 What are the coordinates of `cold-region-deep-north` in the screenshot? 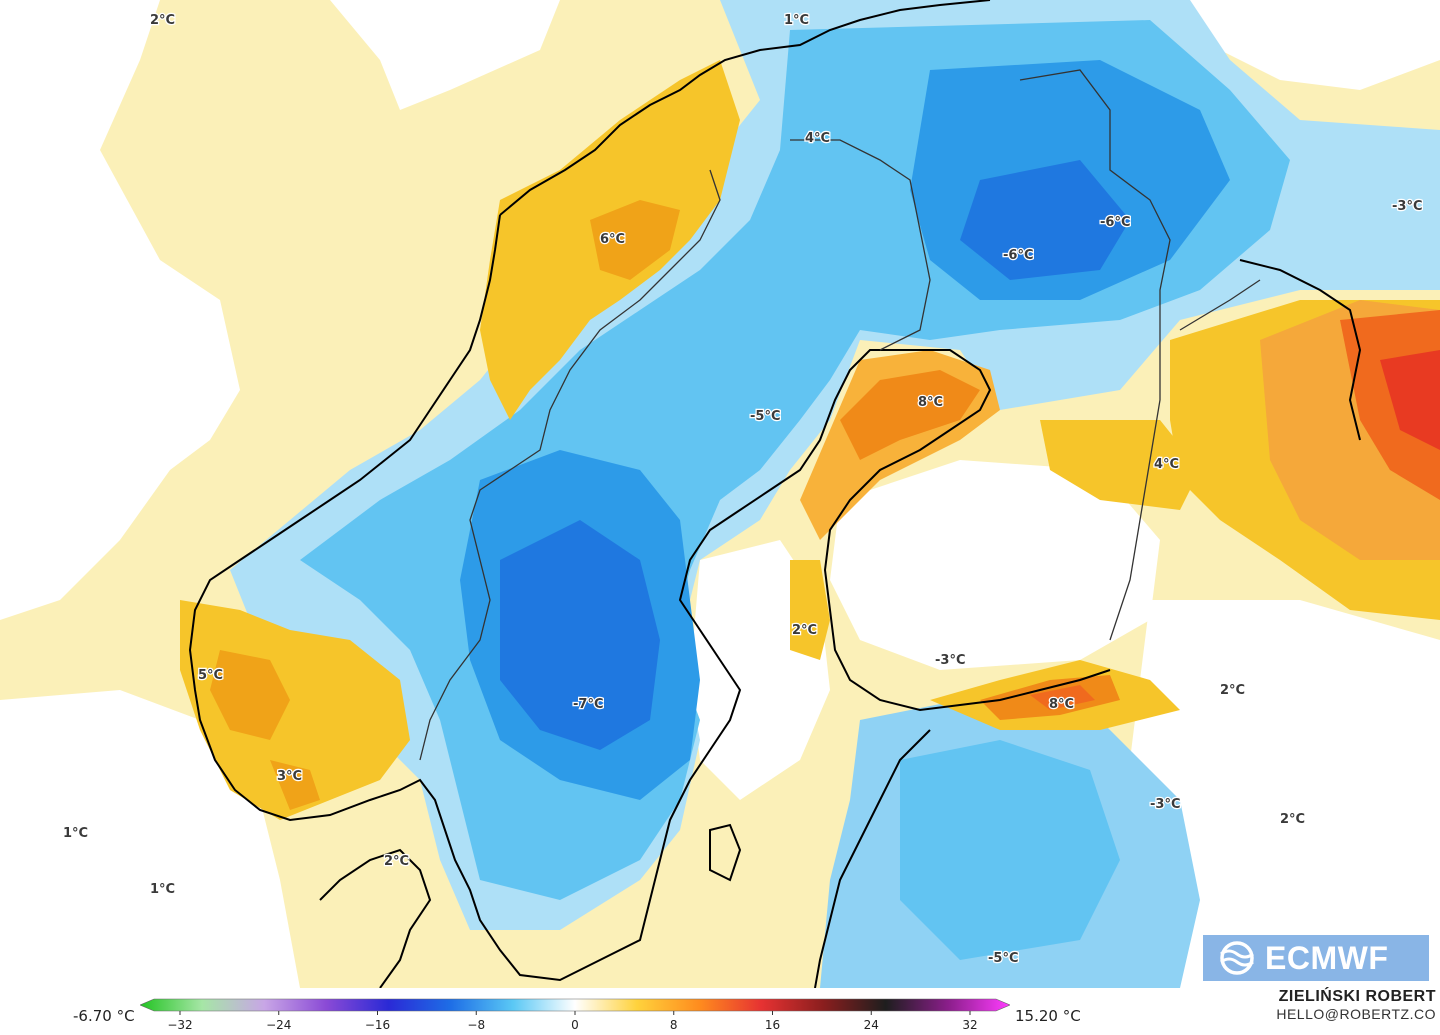 It's located at (1045, 220).